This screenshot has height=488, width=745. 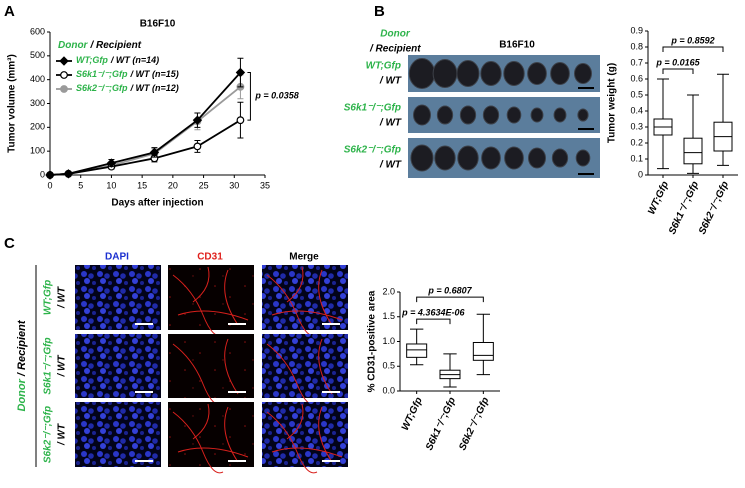 I want to click on y-tick-label: 2.0, so click(x=388, y=291).